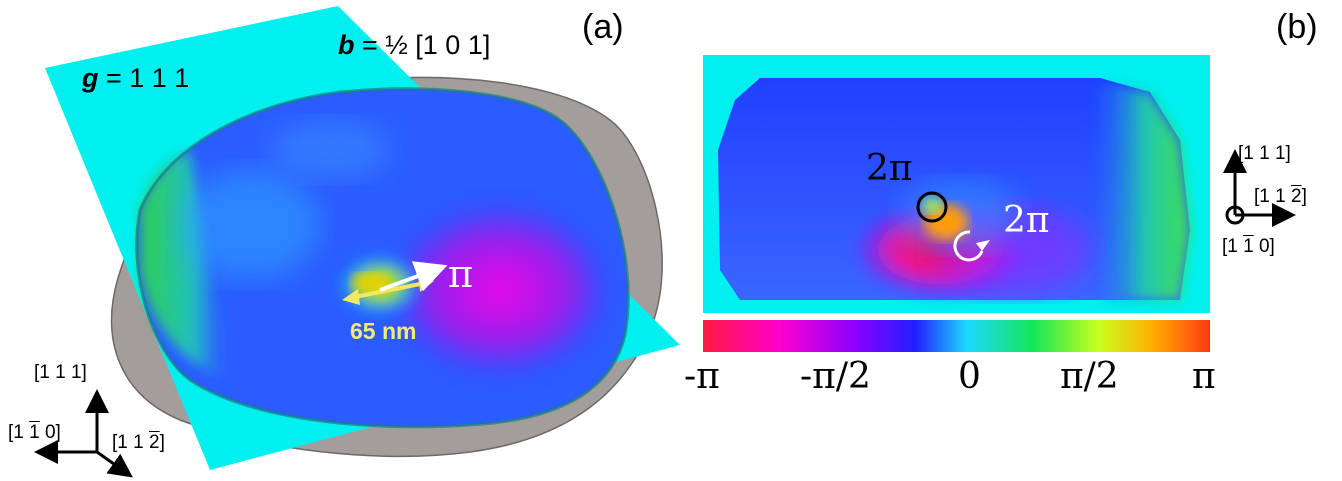  I want to click on b-value: = ½ [1 0 1], so click(422, 45).